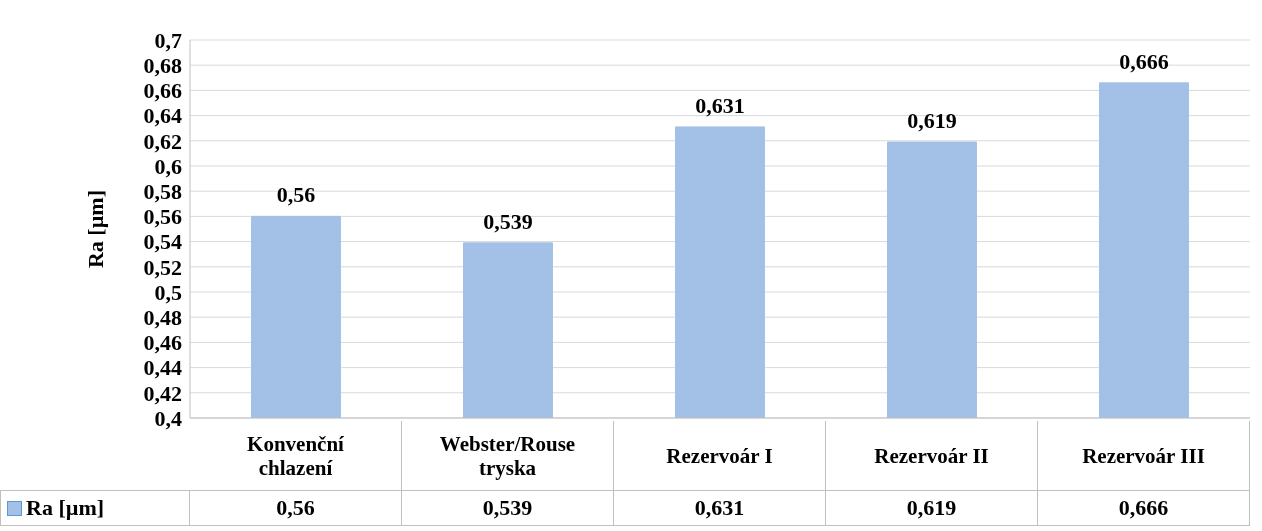 The width and height of the screenshot is (1262, 531). I want to click on x-tick-label: Konvenční chlazení, so click(296, 455).